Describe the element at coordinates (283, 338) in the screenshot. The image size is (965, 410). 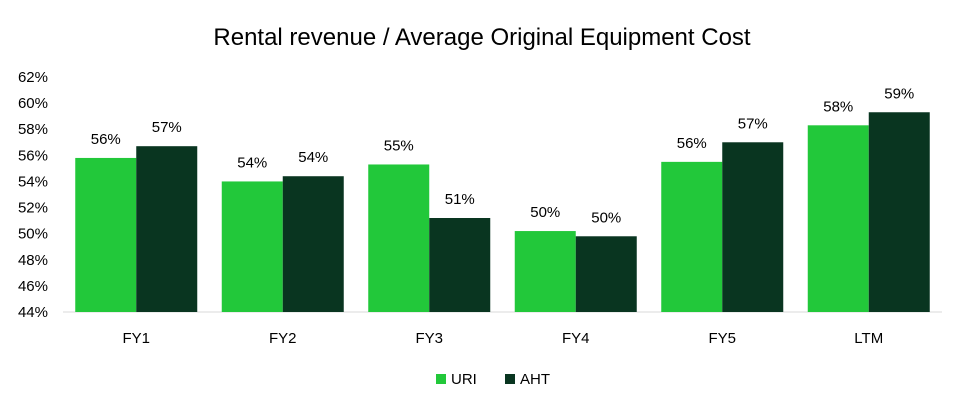
I see `x-tick-label: FY2` at that location.